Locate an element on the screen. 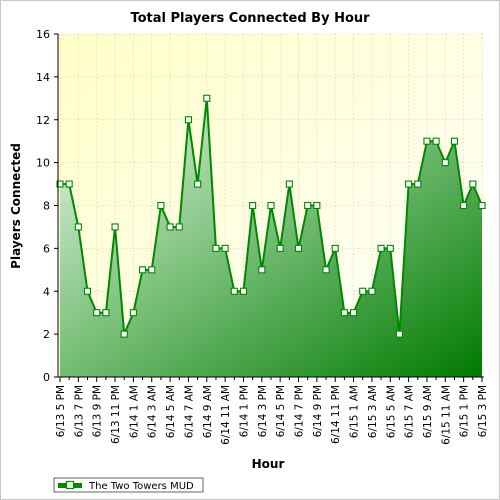 Image resolution: width=500 pixels, height=500 pixels. x-tick-label: 6/14 9 AM is located at coordinates (208, 411).